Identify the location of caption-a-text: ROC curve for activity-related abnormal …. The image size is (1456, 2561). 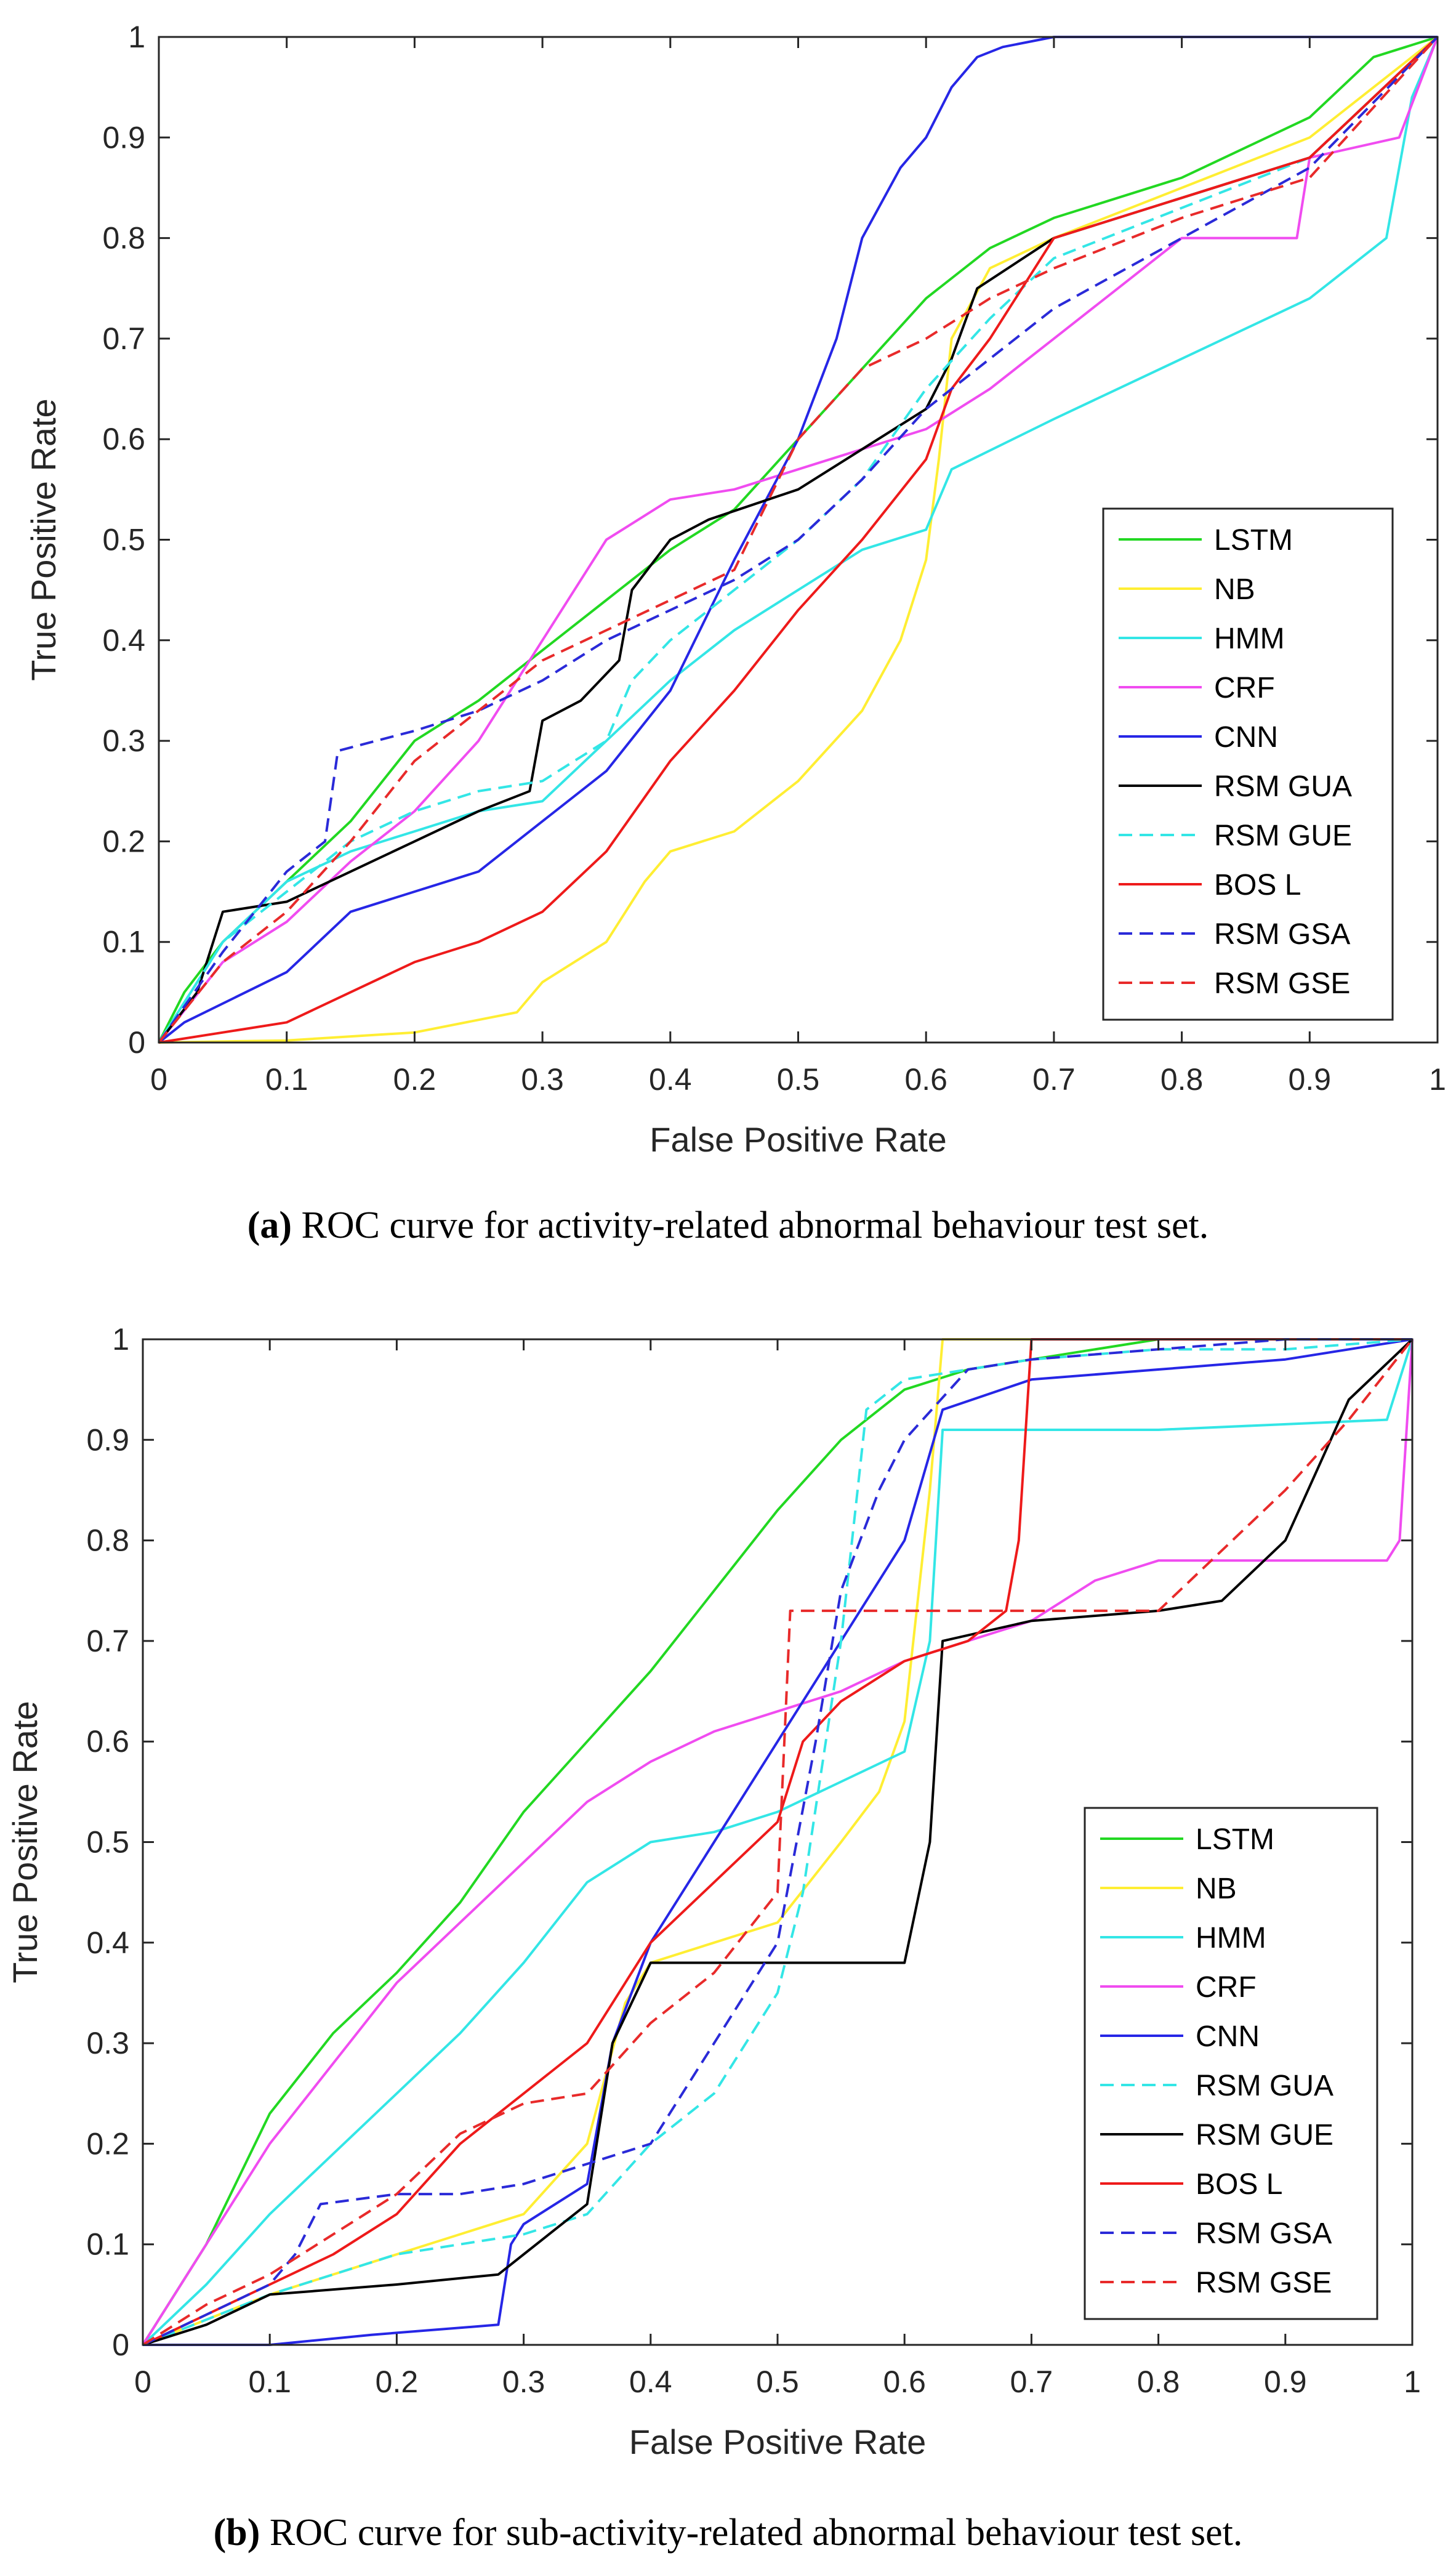
(755, 1225).